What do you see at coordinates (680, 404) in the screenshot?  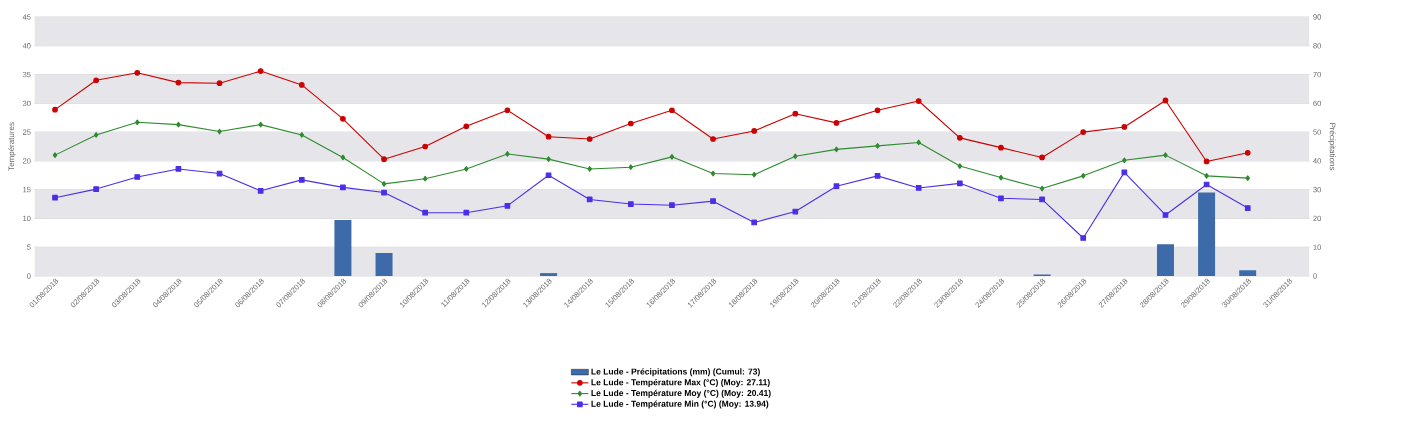 I see `legend-label: Le Lude - Température Min (°C) (Moy: 13.94)` at bounding box center [680, 404].